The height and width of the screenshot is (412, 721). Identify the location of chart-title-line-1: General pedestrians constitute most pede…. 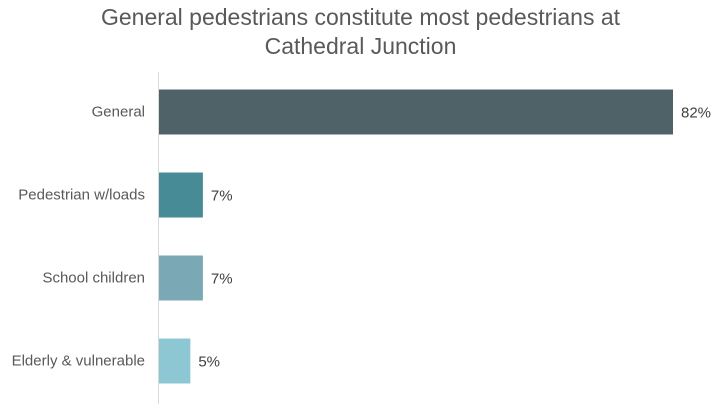
(360, 17).